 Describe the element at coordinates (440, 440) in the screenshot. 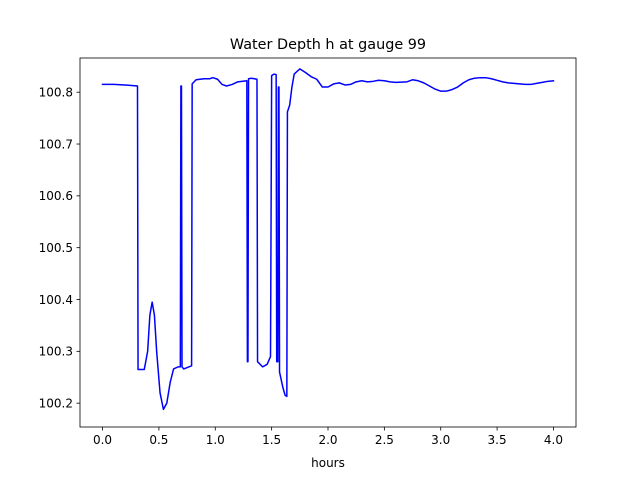

I see `x-tick-label: 3.0` at that location.